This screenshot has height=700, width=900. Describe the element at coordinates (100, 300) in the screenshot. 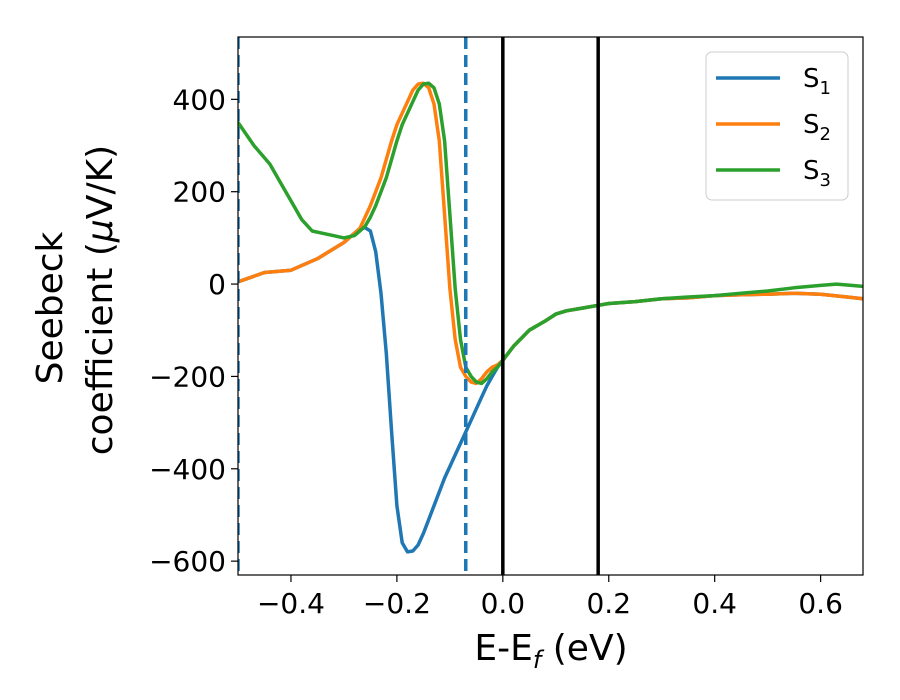

I see `y-axis-title-line2: coefficient (μV/K)` at that location.